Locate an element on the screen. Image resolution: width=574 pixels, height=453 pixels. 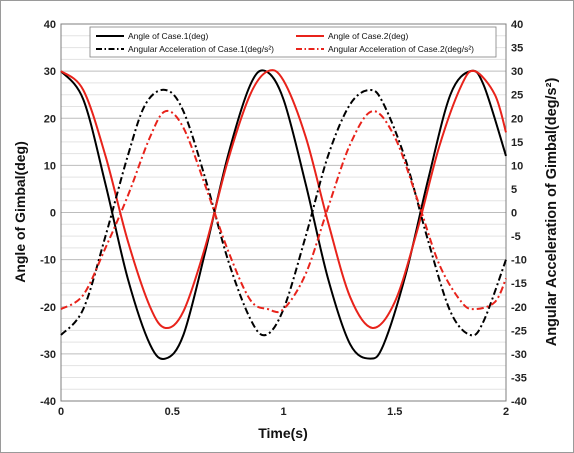
y-right-tick-label: 15 is located at coordinates (517, 143).